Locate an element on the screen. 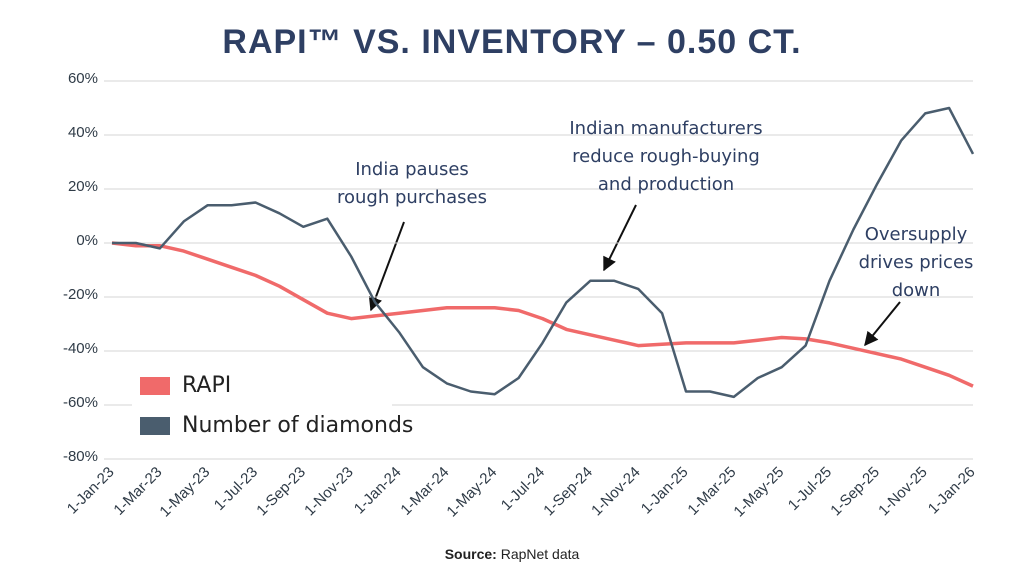 The height and width of the screenshot is (581, 1024). source: Source: RapNet data is located at coordinates (512, 554).